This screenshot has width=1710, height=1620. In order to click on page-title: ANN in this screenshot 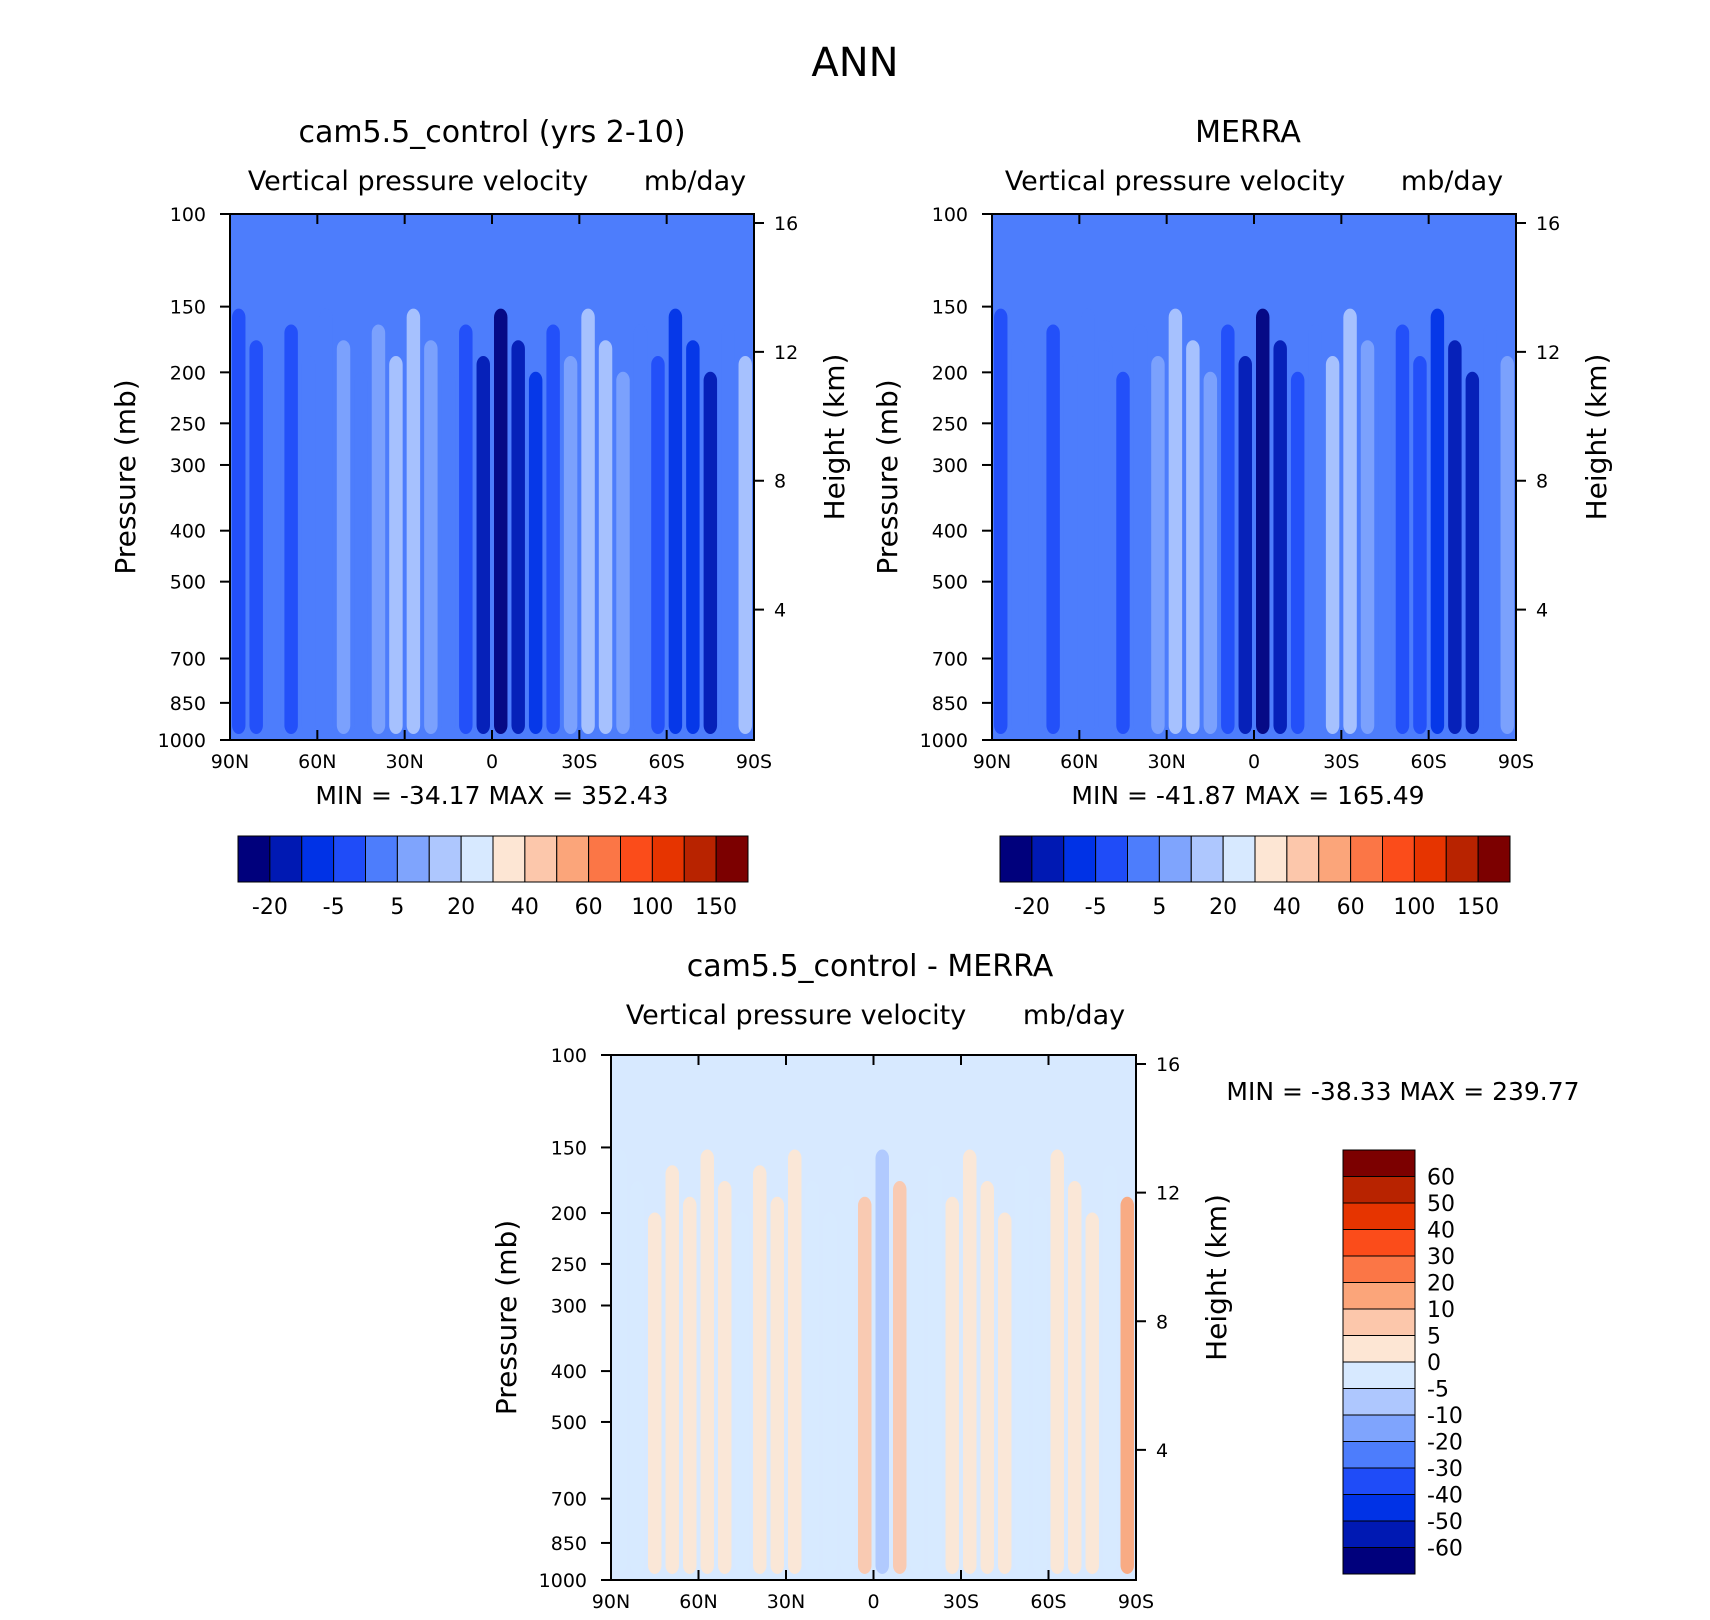, I will do `click(854, 63)`.